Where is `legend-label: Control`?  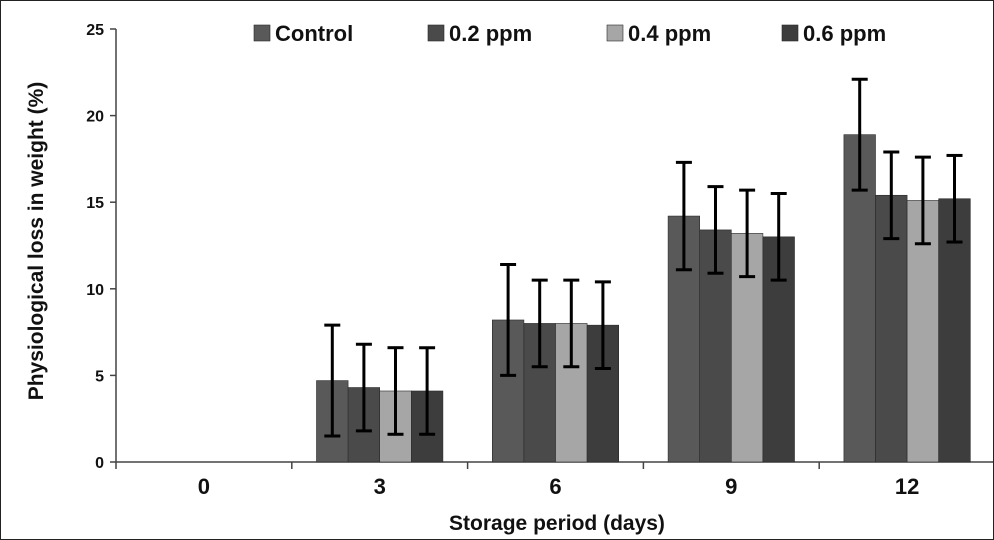 legend-label: Control is located at coordinates (314, 33).